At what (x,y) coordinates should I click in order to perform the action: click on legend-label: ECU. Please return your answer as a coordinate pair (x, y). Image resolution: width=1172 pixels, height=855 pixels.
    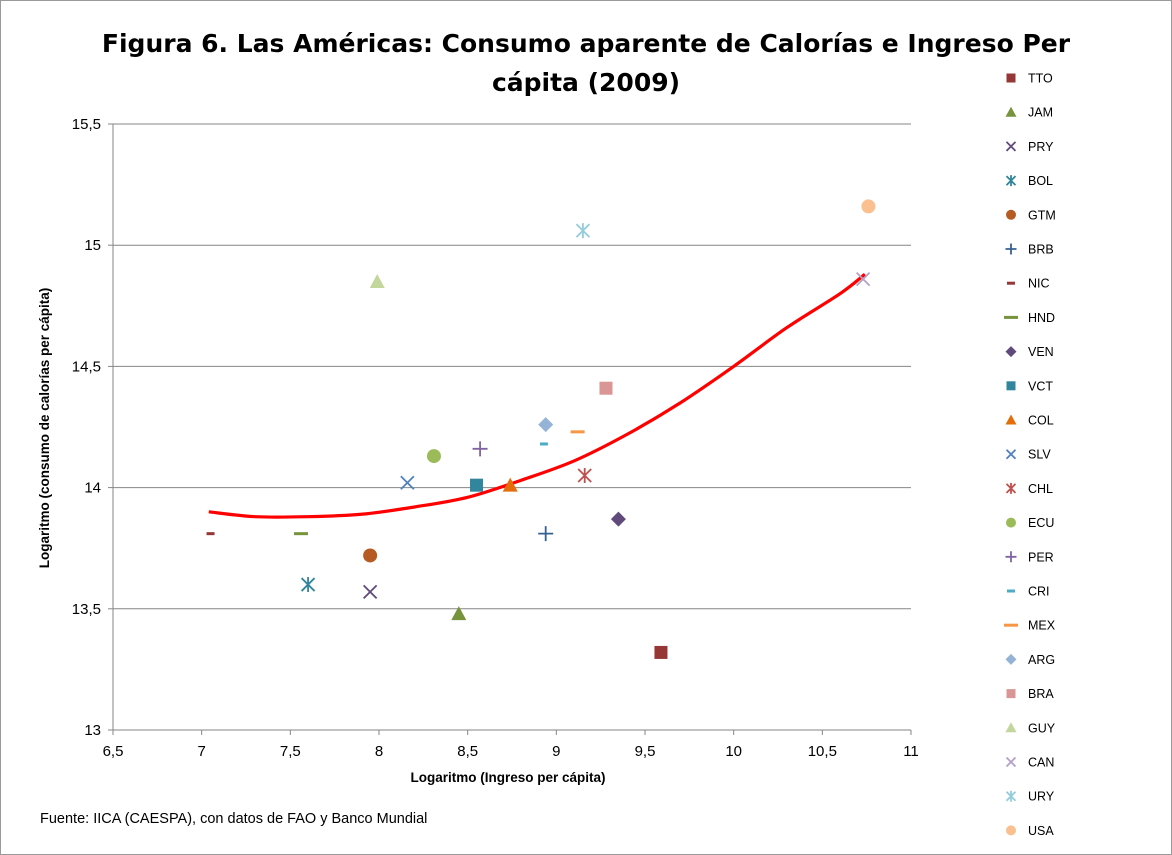
    Looking at the image, I should click on (1041, 523).